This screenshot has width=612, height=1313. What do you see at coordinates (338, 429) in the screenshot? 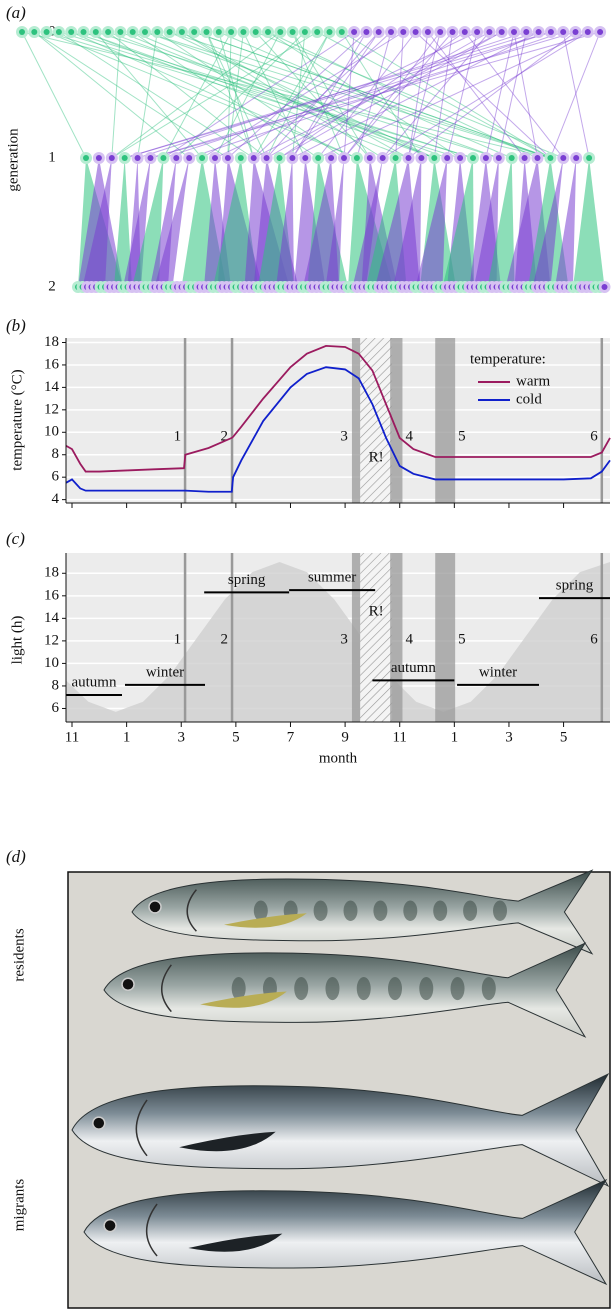
I see `temperature-line` at bounding box center [338, 429].